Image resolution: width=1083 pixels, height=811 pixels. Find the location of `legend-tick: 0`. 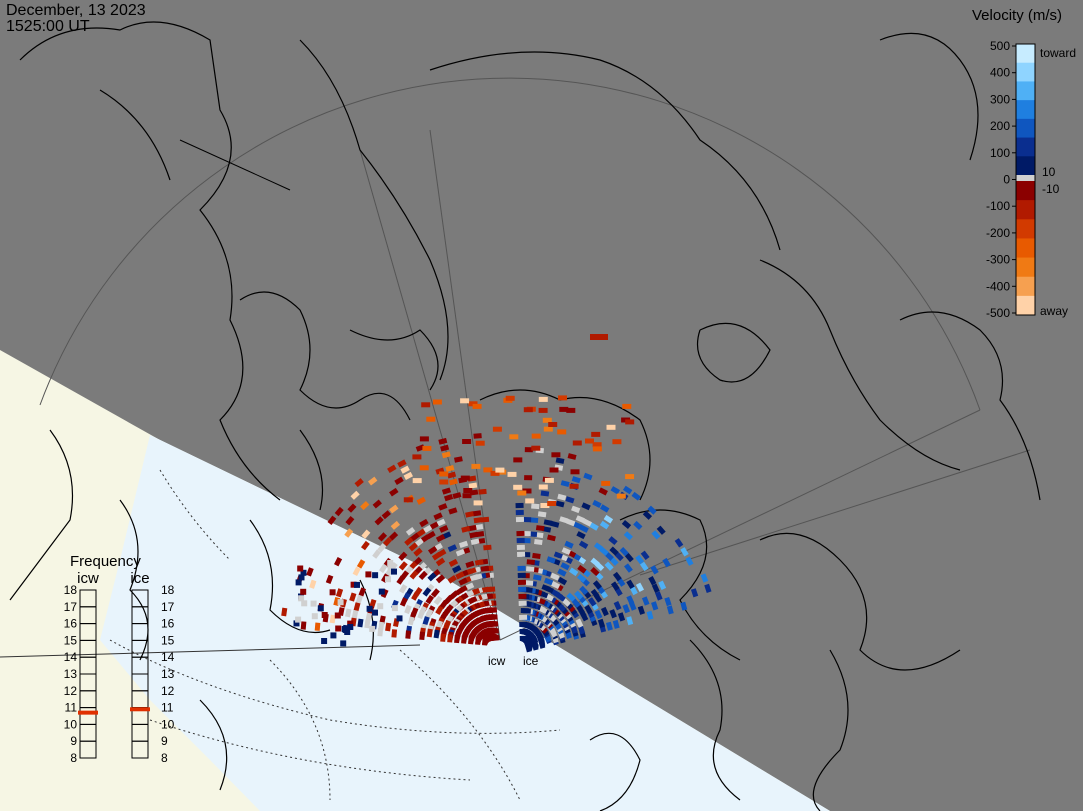

legend-tick: 0 is located at coordinates (1006, 180).